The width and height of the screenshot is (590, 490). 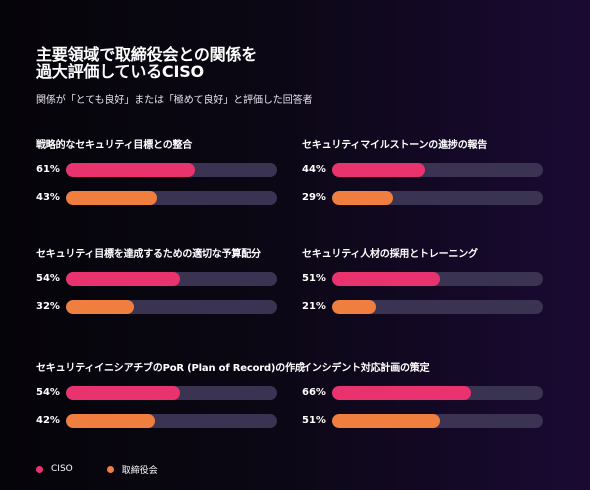 I want to click on panel-title: セキュリティマイルストーンの進捗の報告, so click(x=395, y=145).